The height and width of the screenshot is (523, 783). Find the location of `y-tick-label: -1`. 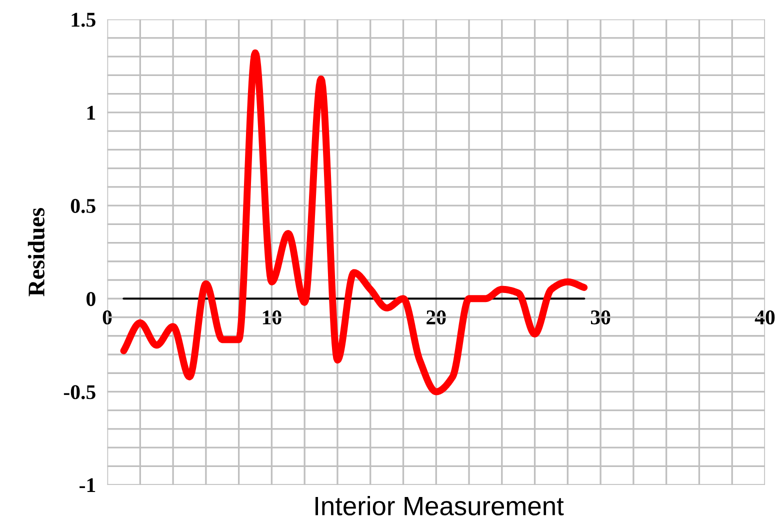

y-tick-label: -1 is located at coordinates (88, 485).